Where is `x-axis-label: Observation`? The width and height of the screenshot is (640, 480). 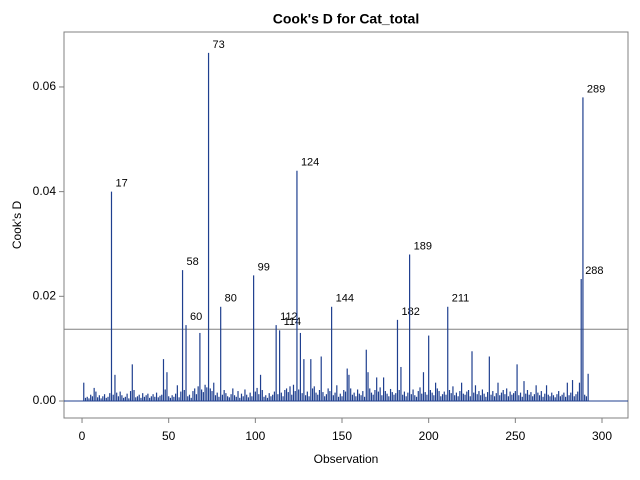 x-axis-label: Observation is located at coordinates (346, 459).